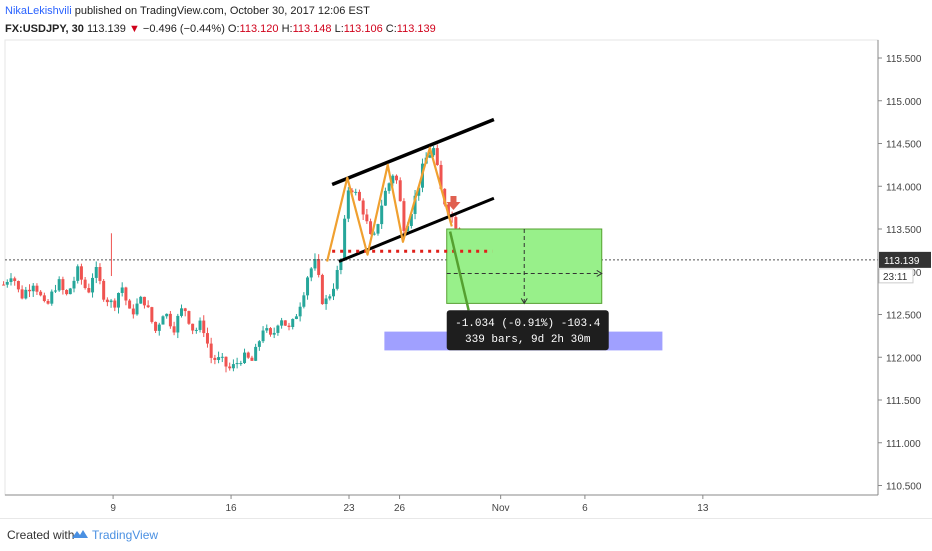  I want to click on high-value: 113.148, so click(312, 29).